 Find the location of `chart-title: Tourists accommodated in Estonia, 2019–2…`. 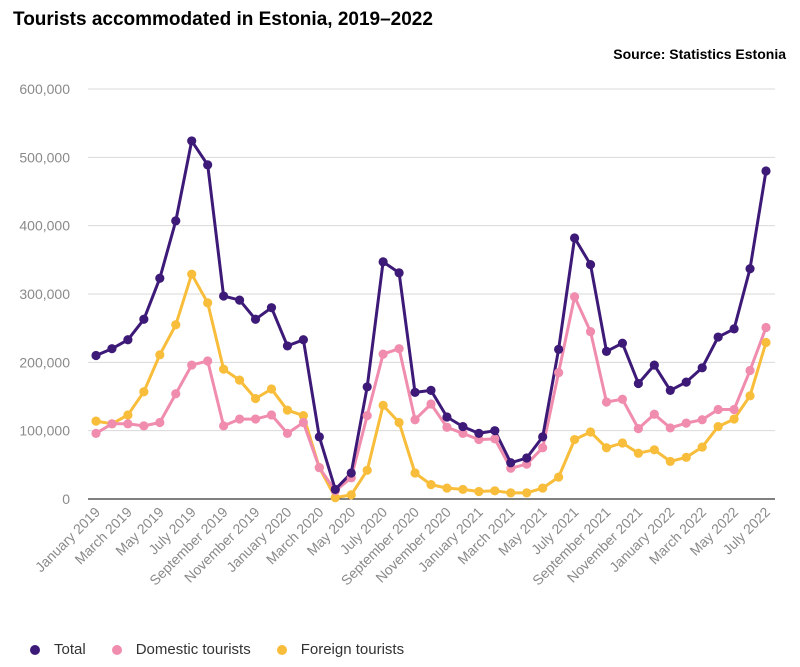

chart-title: Tourists accommodated in Estonia, 2019–2… is located at coordinates (223, 19).